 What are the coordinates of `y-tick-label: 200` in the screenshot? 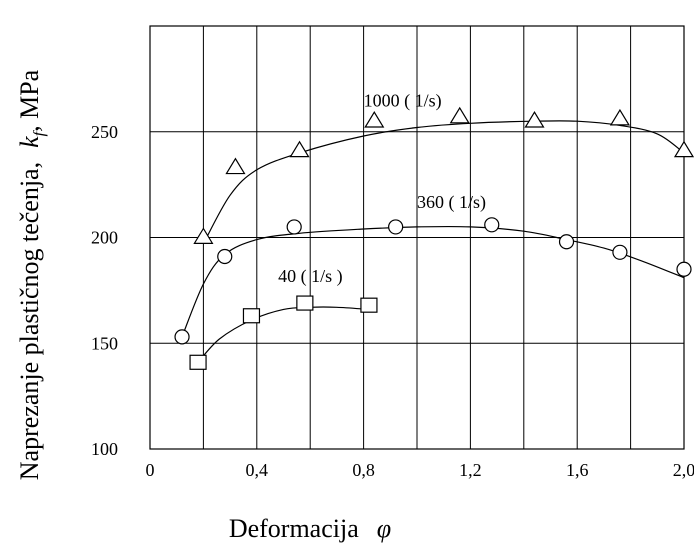 It's located at (104, 238).